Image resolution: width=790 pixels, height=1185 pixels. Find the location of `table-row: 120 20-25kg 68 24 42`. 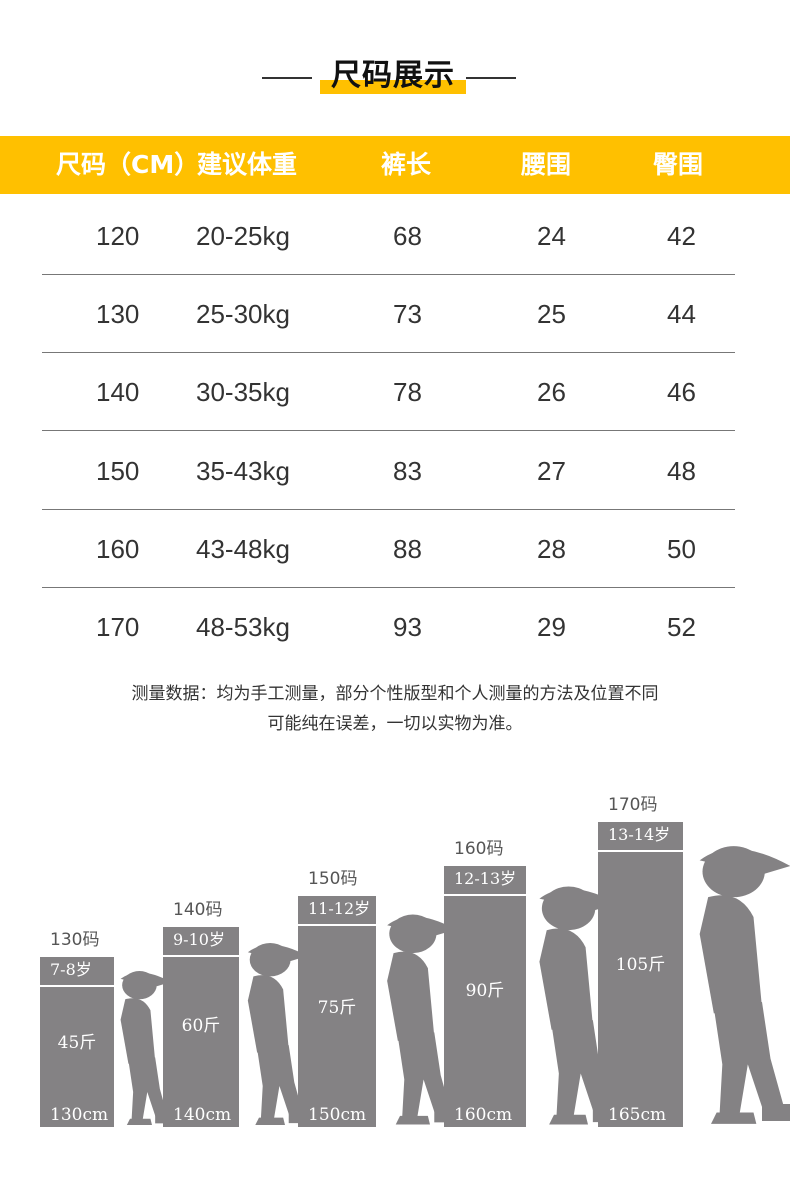

table-row: 120 20-25kg 68 24 42 is located at coordinates (395, 236).